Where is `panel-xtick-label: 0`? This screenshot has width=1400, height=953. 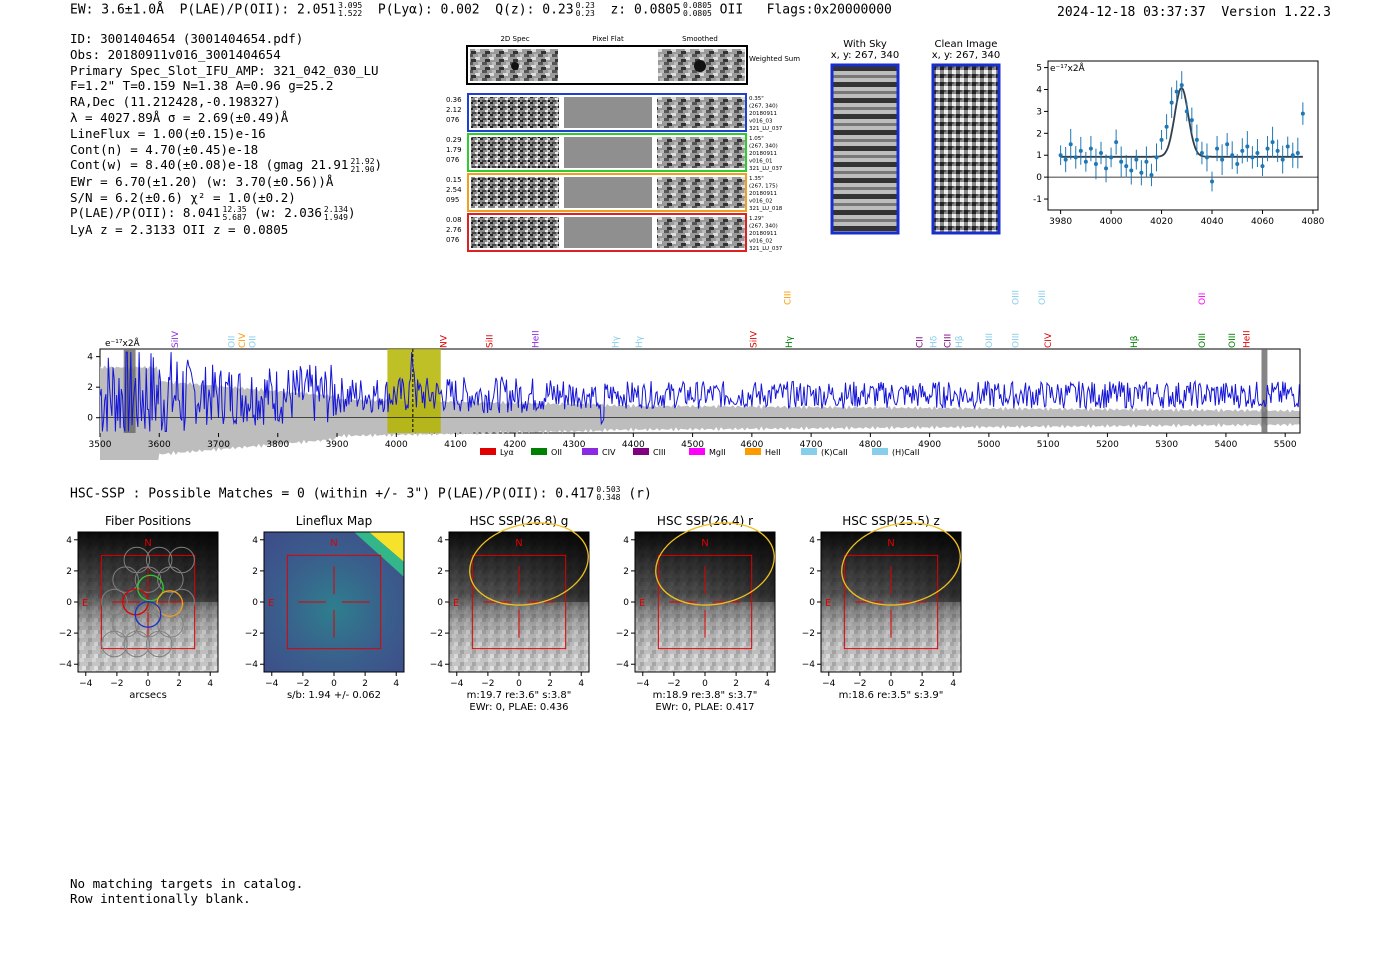 panel-xtick-label: 0 is located at coordinates (148, 684).